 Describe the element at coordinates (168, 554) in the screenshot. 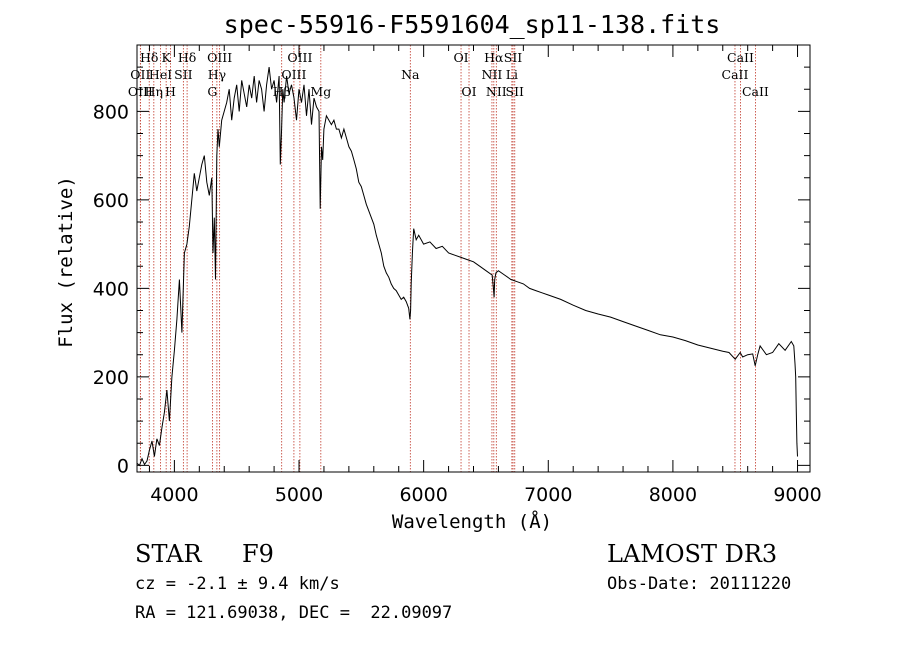

I see `object-class: STAR` at that location.